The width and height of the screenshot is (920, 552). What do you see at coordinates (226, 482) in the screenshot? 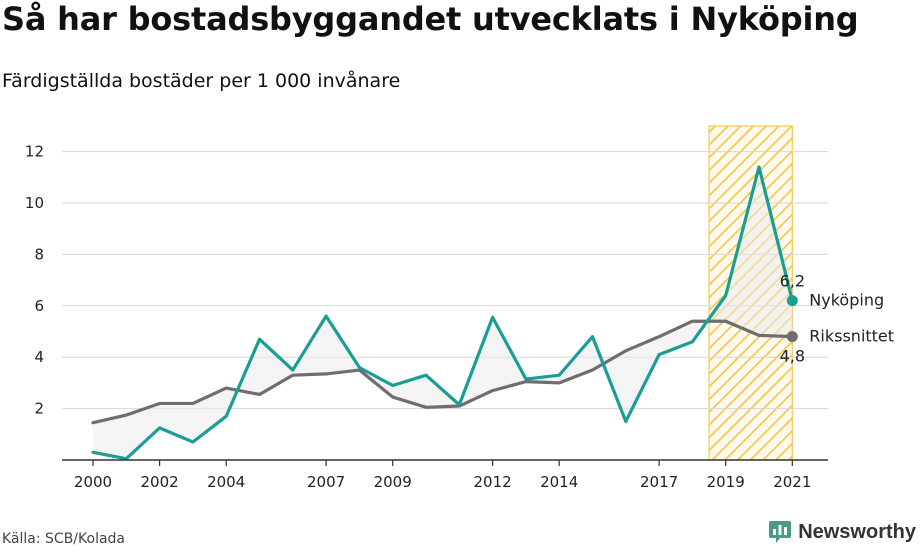
I see `x-tick-label: 2004` at bounding box center [226, 482].